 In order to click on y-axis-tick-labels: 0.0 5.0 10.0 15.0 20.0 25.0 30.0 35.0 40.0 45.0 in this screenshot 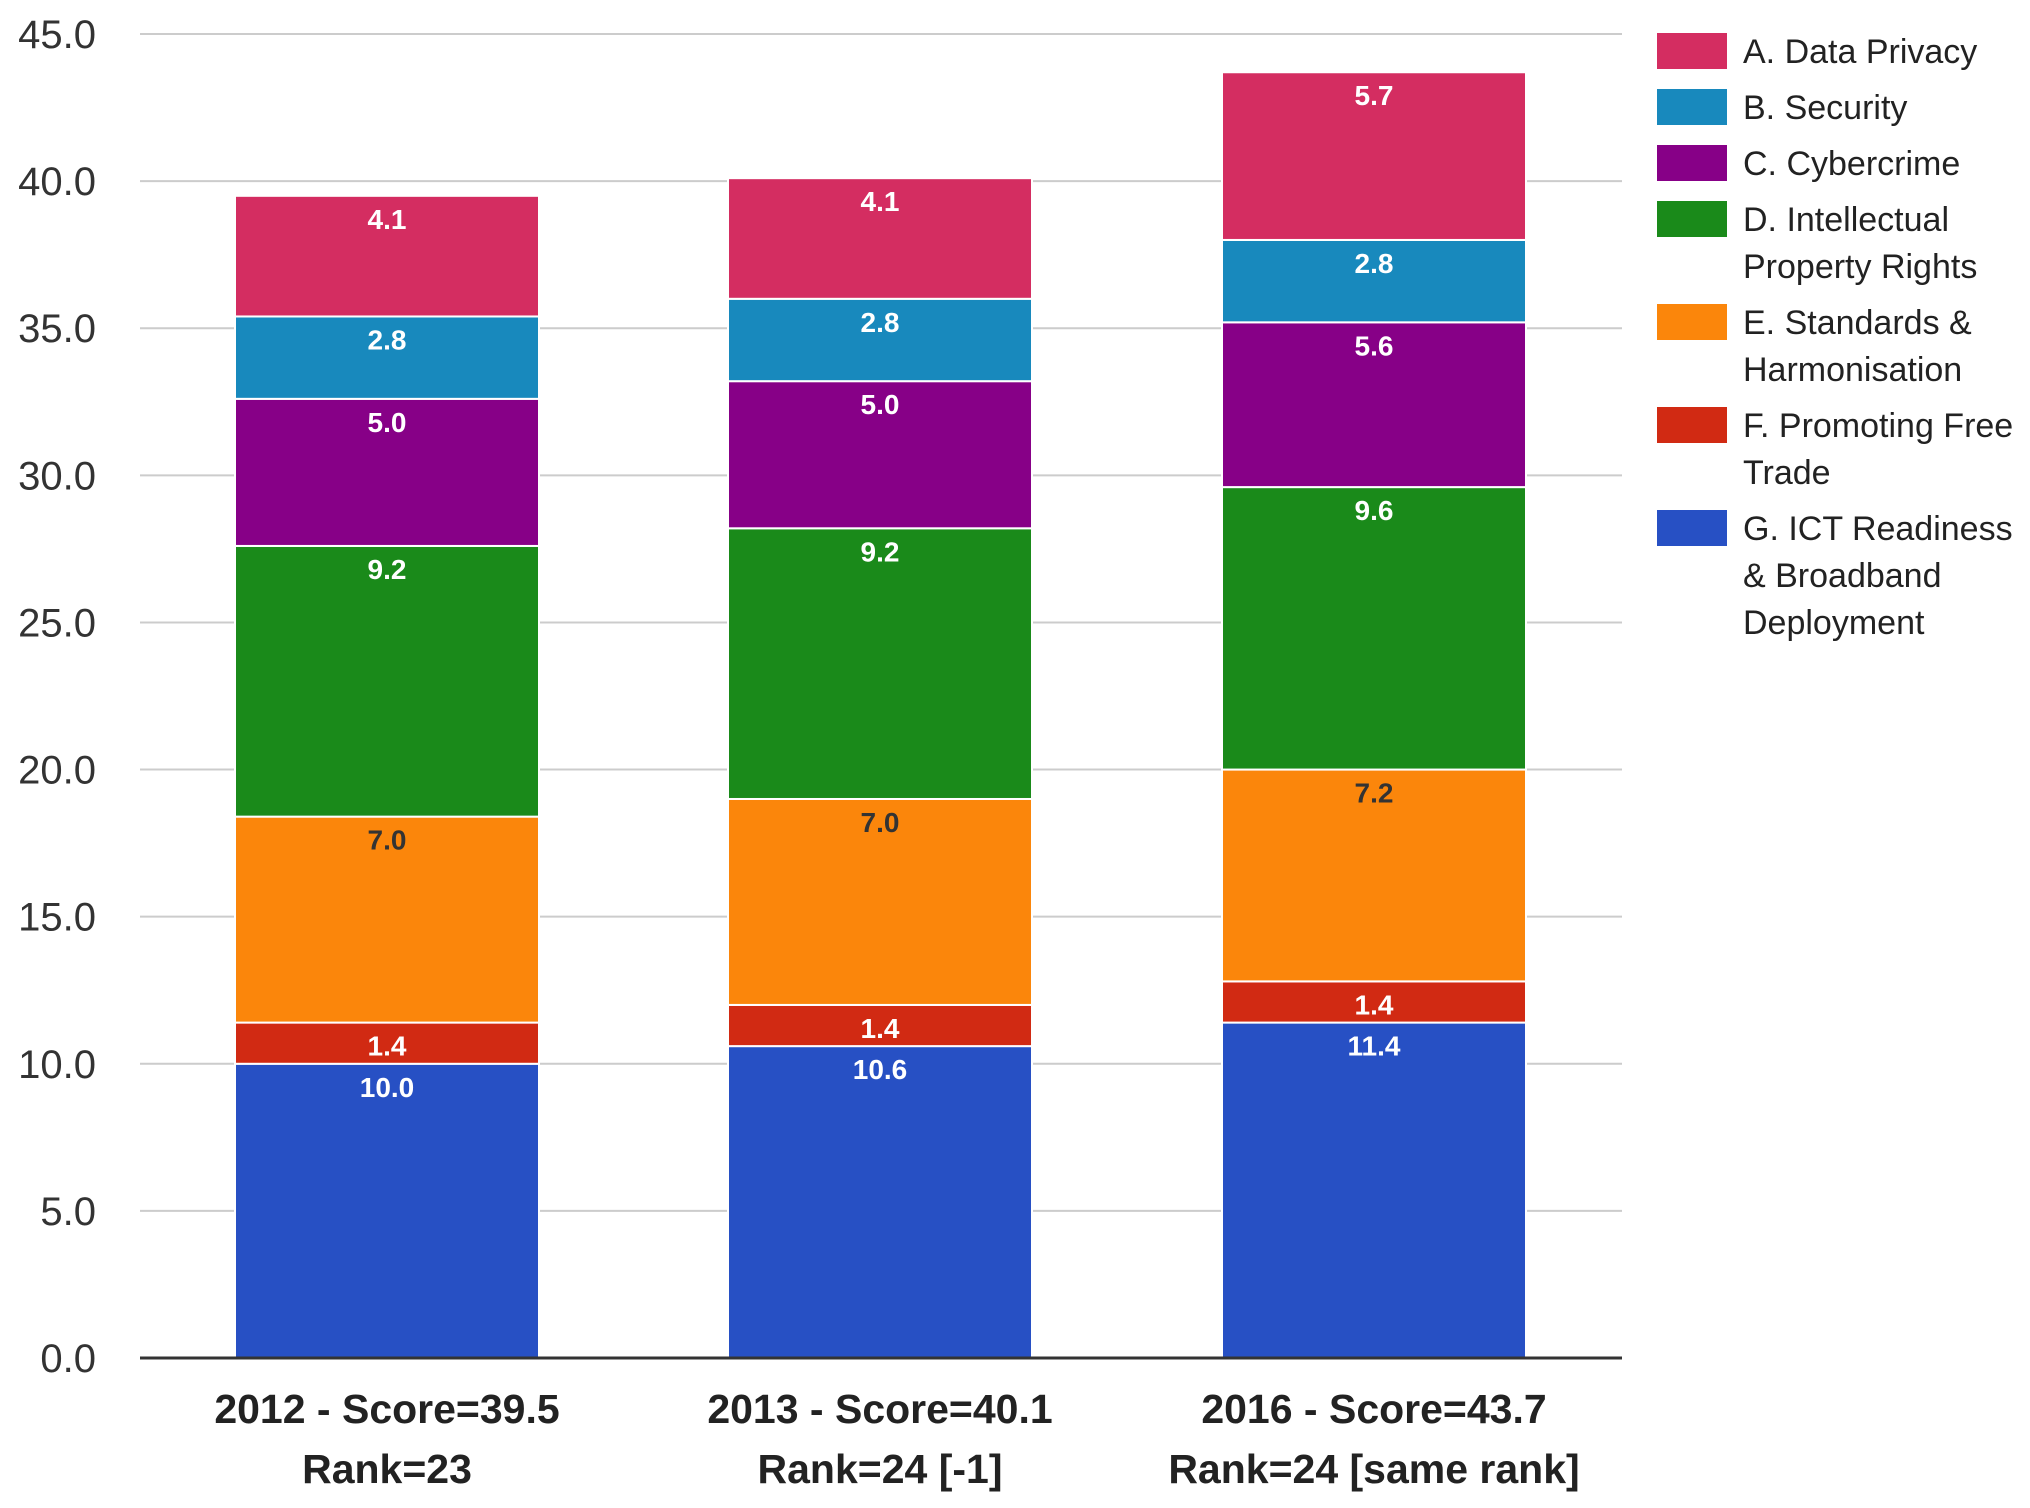, I will do `click(57, 697)`.